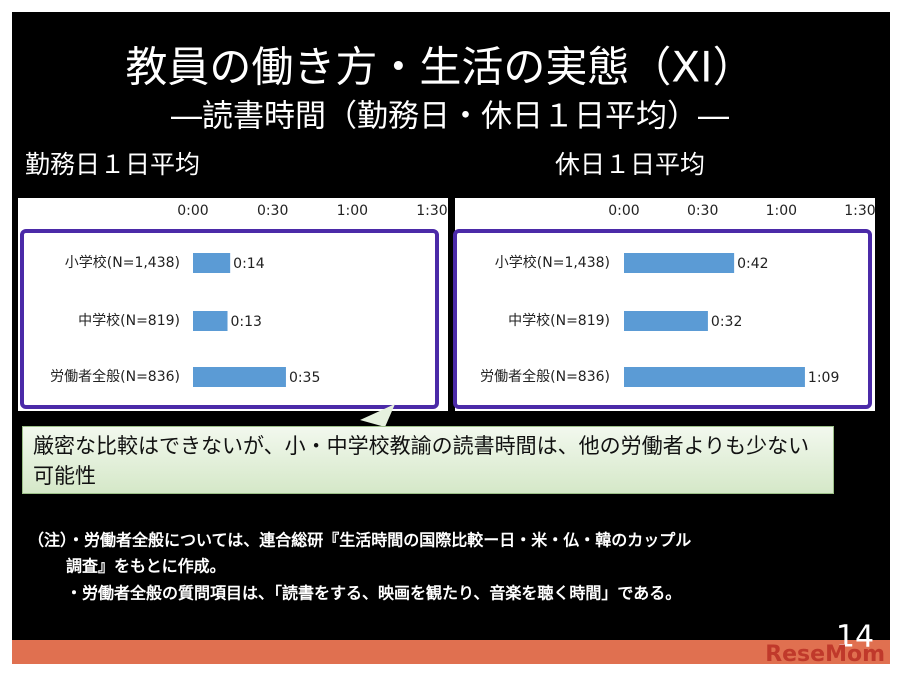  Describe the element at coordinates (855, 637) in the screenshot. I see `page-number: 14` at that location.